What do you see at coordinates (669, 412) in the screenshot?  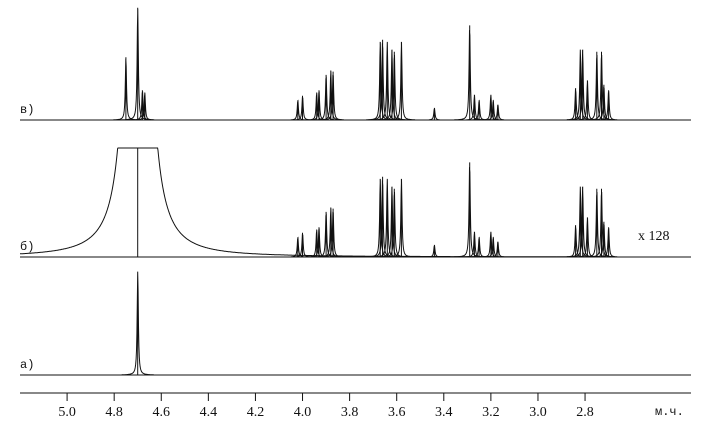 I see `x-axis-label: м.ч.` at bounding box center [669, 412].